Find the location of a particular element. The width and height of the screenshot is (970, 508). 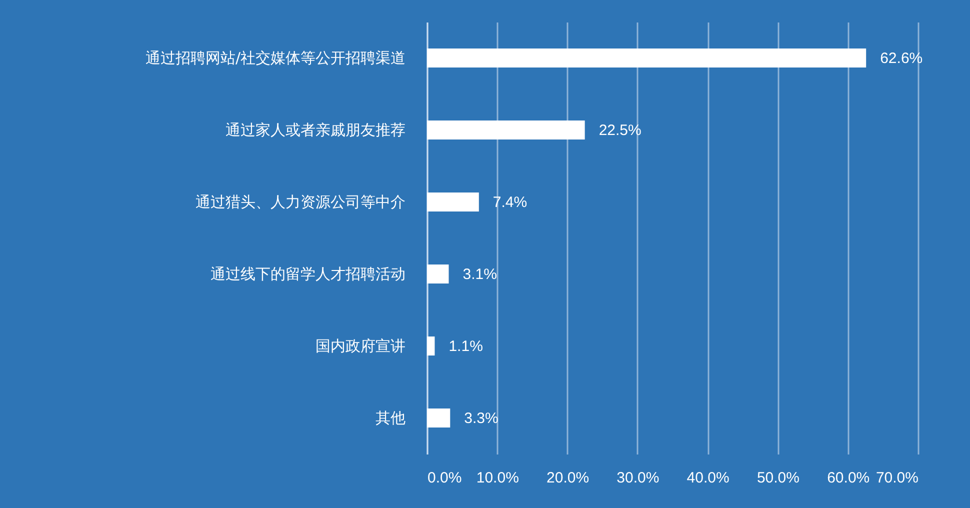

data-label: 1.1% is located at coordinates (465, 346).